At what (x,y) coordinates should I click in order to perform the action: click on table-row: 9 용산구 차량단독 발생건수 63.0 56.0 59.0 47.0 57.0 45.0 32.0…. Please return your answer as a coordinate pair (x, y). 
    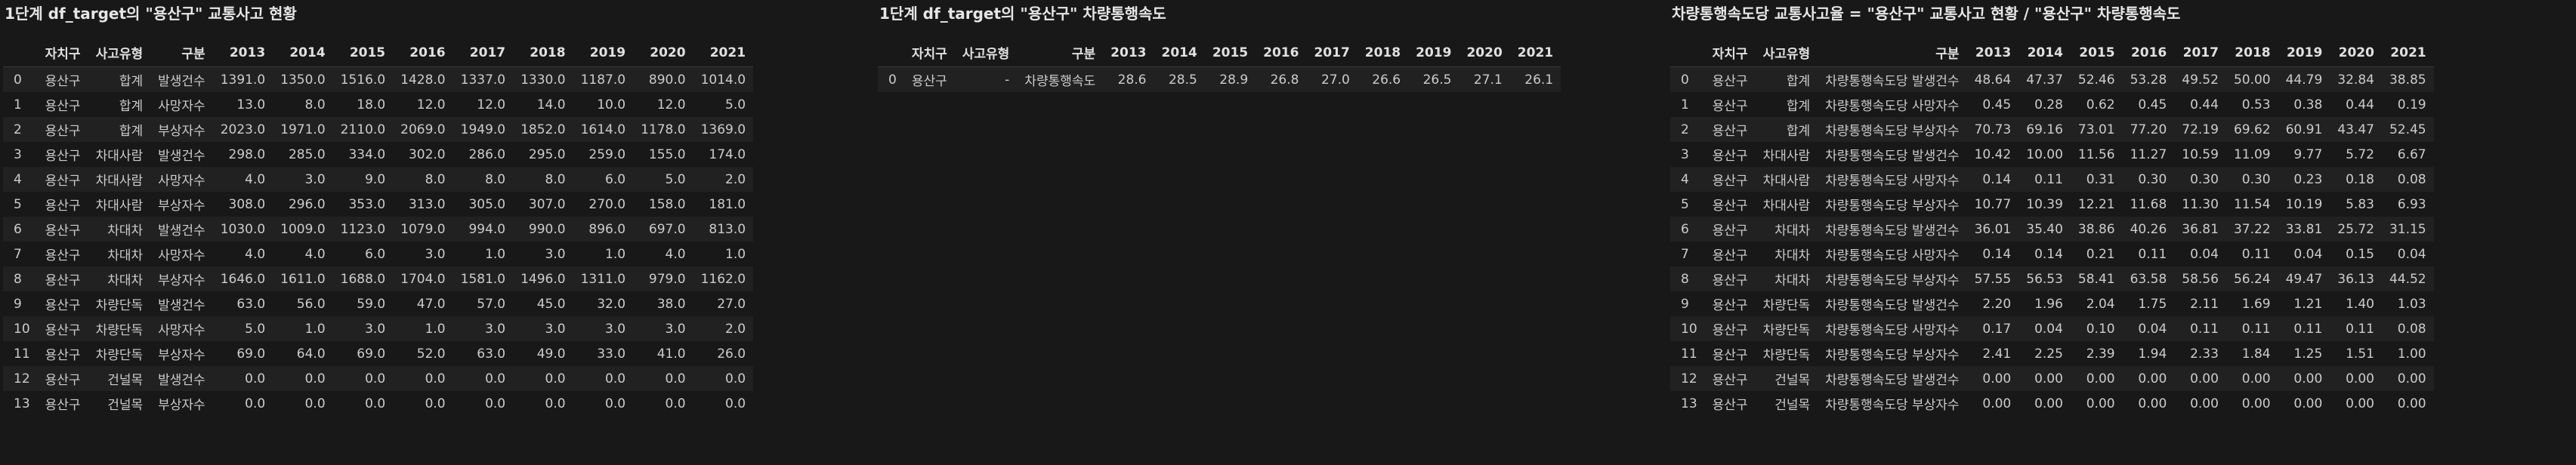
    Looking at the image, I should click on (378, 303).